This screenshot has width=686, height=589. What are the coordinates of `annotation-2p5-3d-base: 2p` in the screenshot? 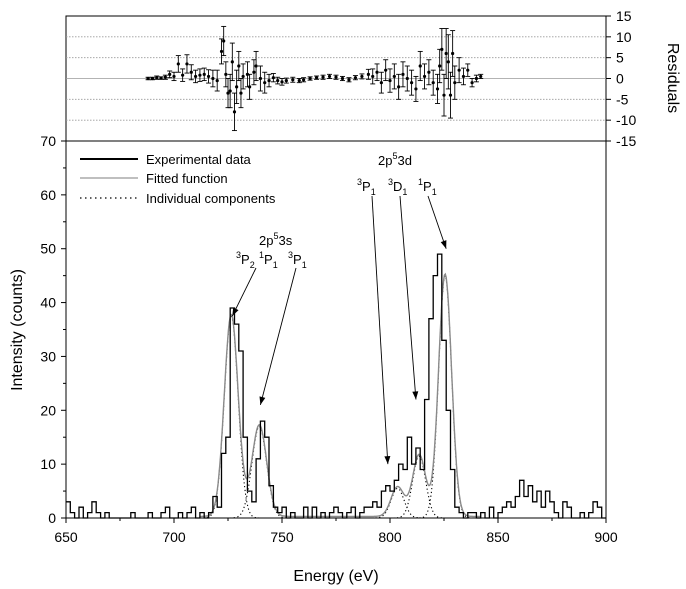 It's located at (385, 160).